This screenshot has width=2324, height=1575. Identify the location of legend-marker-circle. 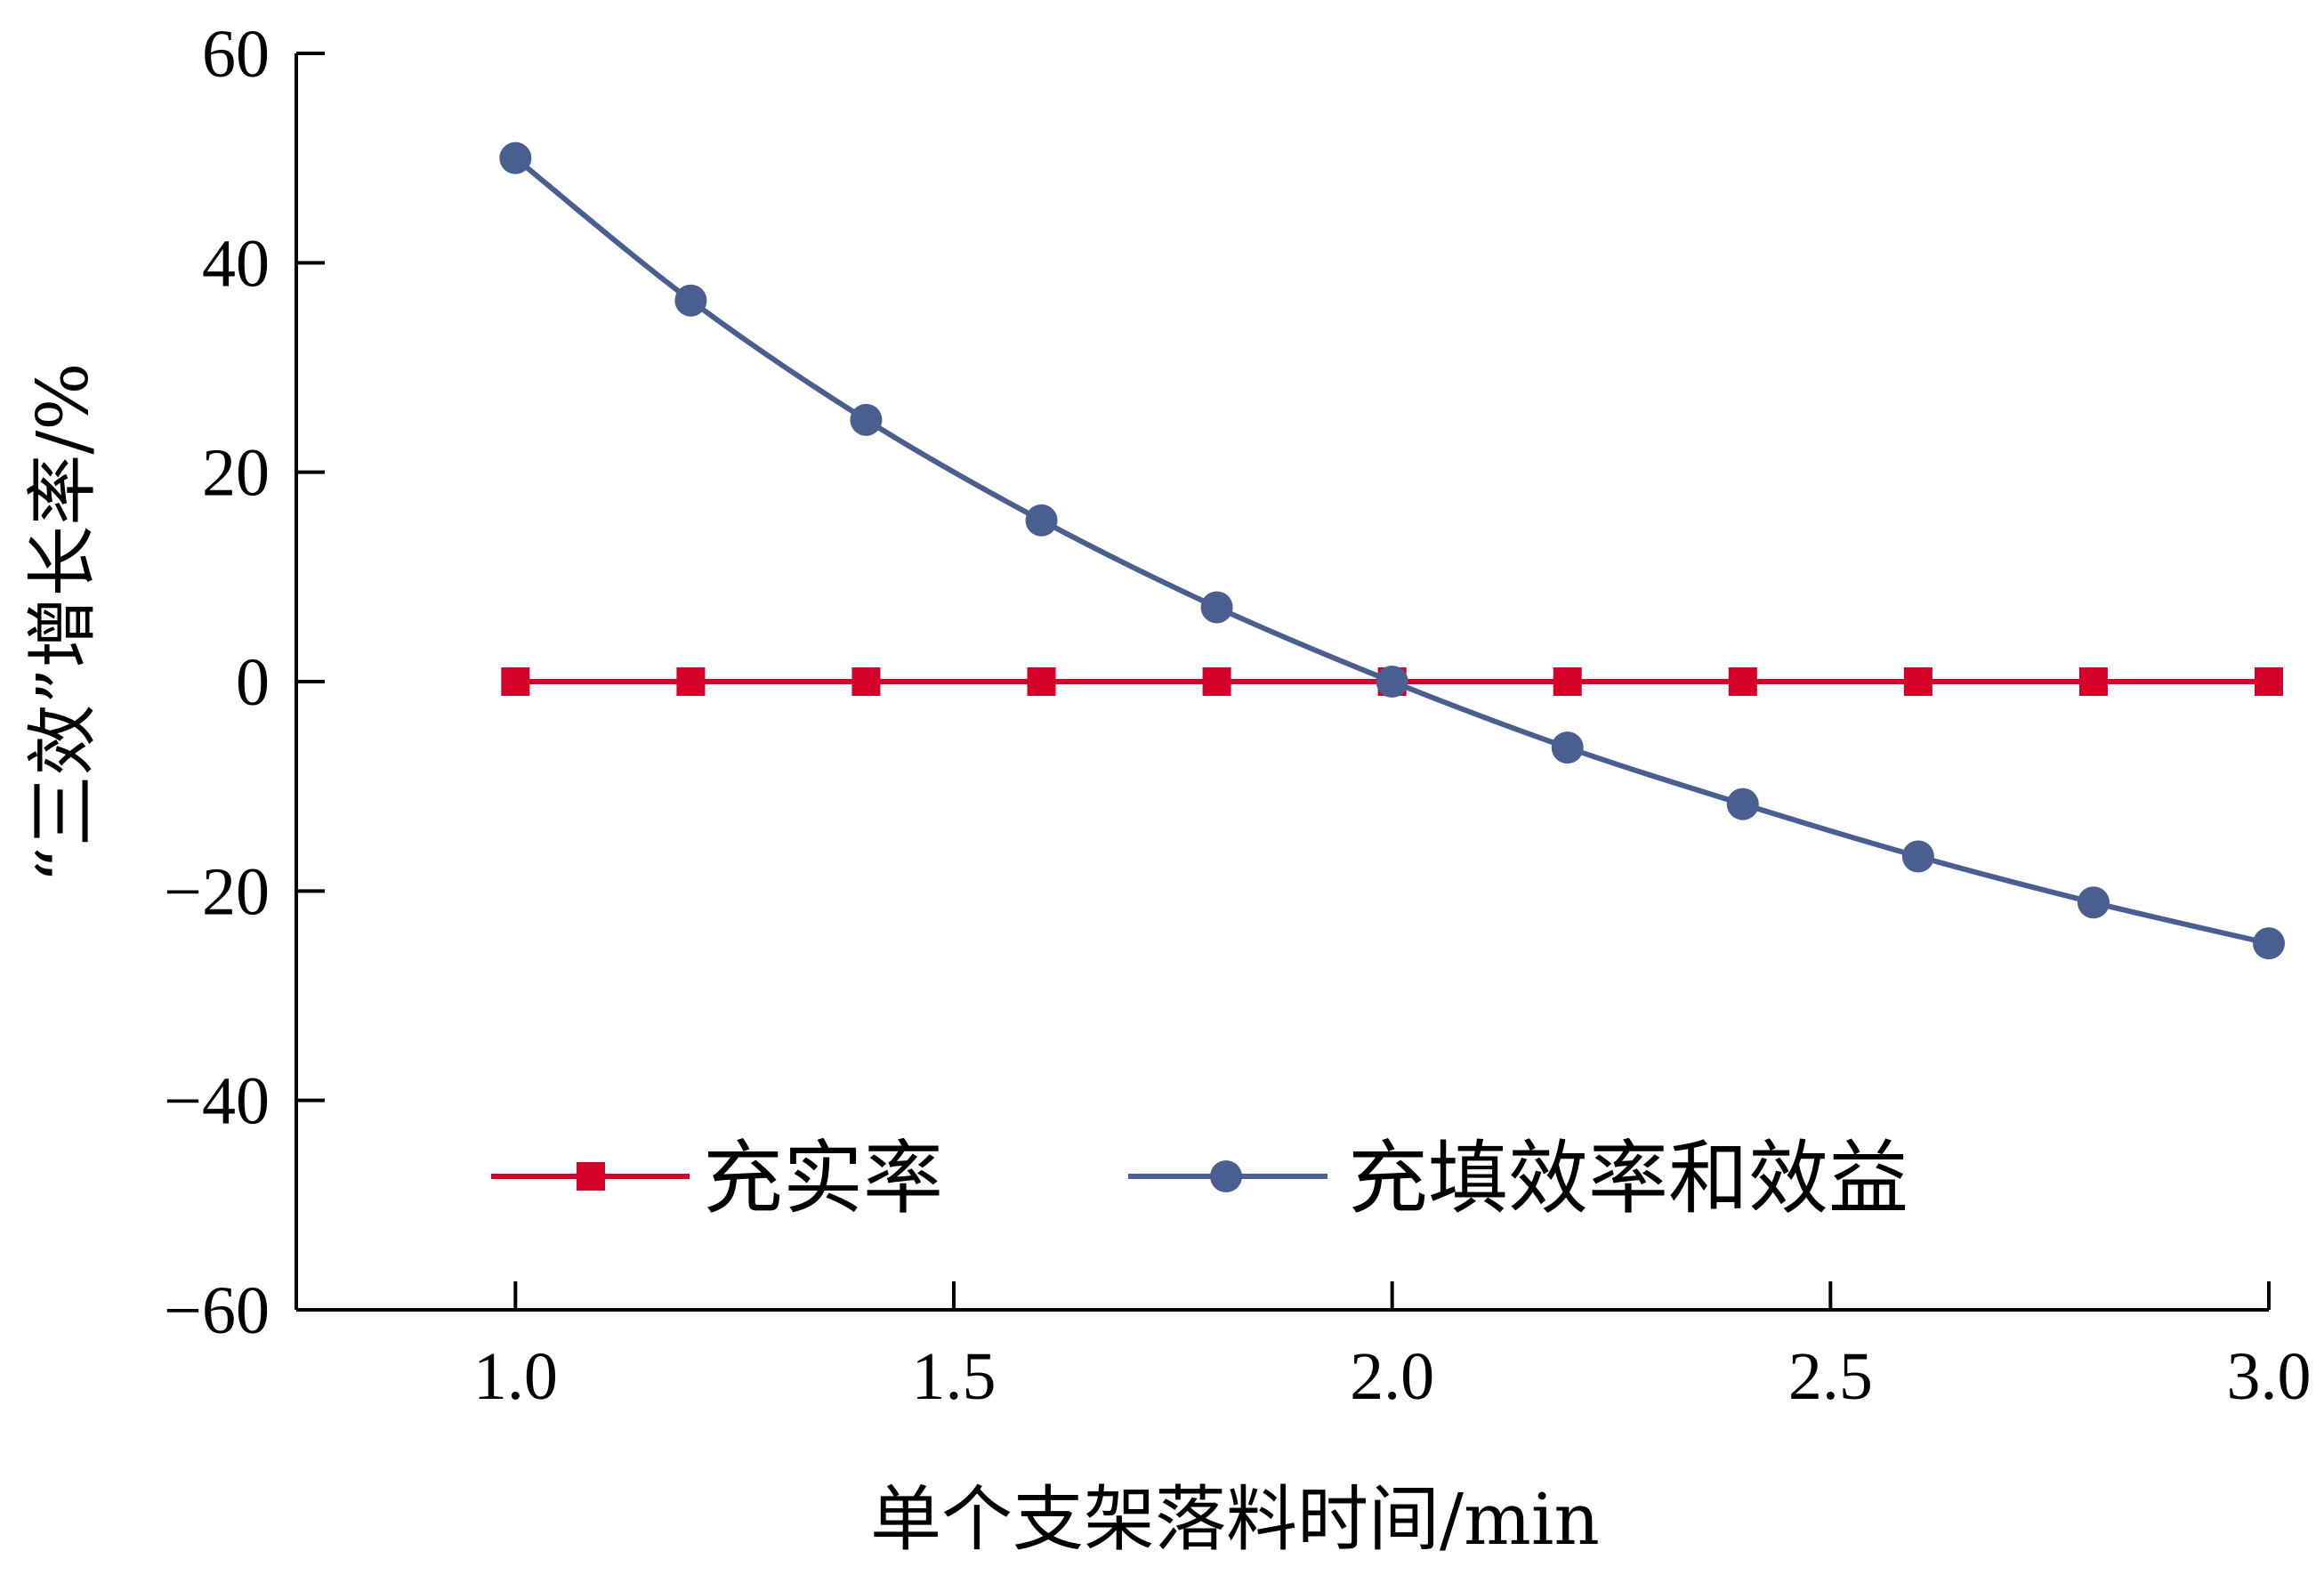
(1226, 1176).